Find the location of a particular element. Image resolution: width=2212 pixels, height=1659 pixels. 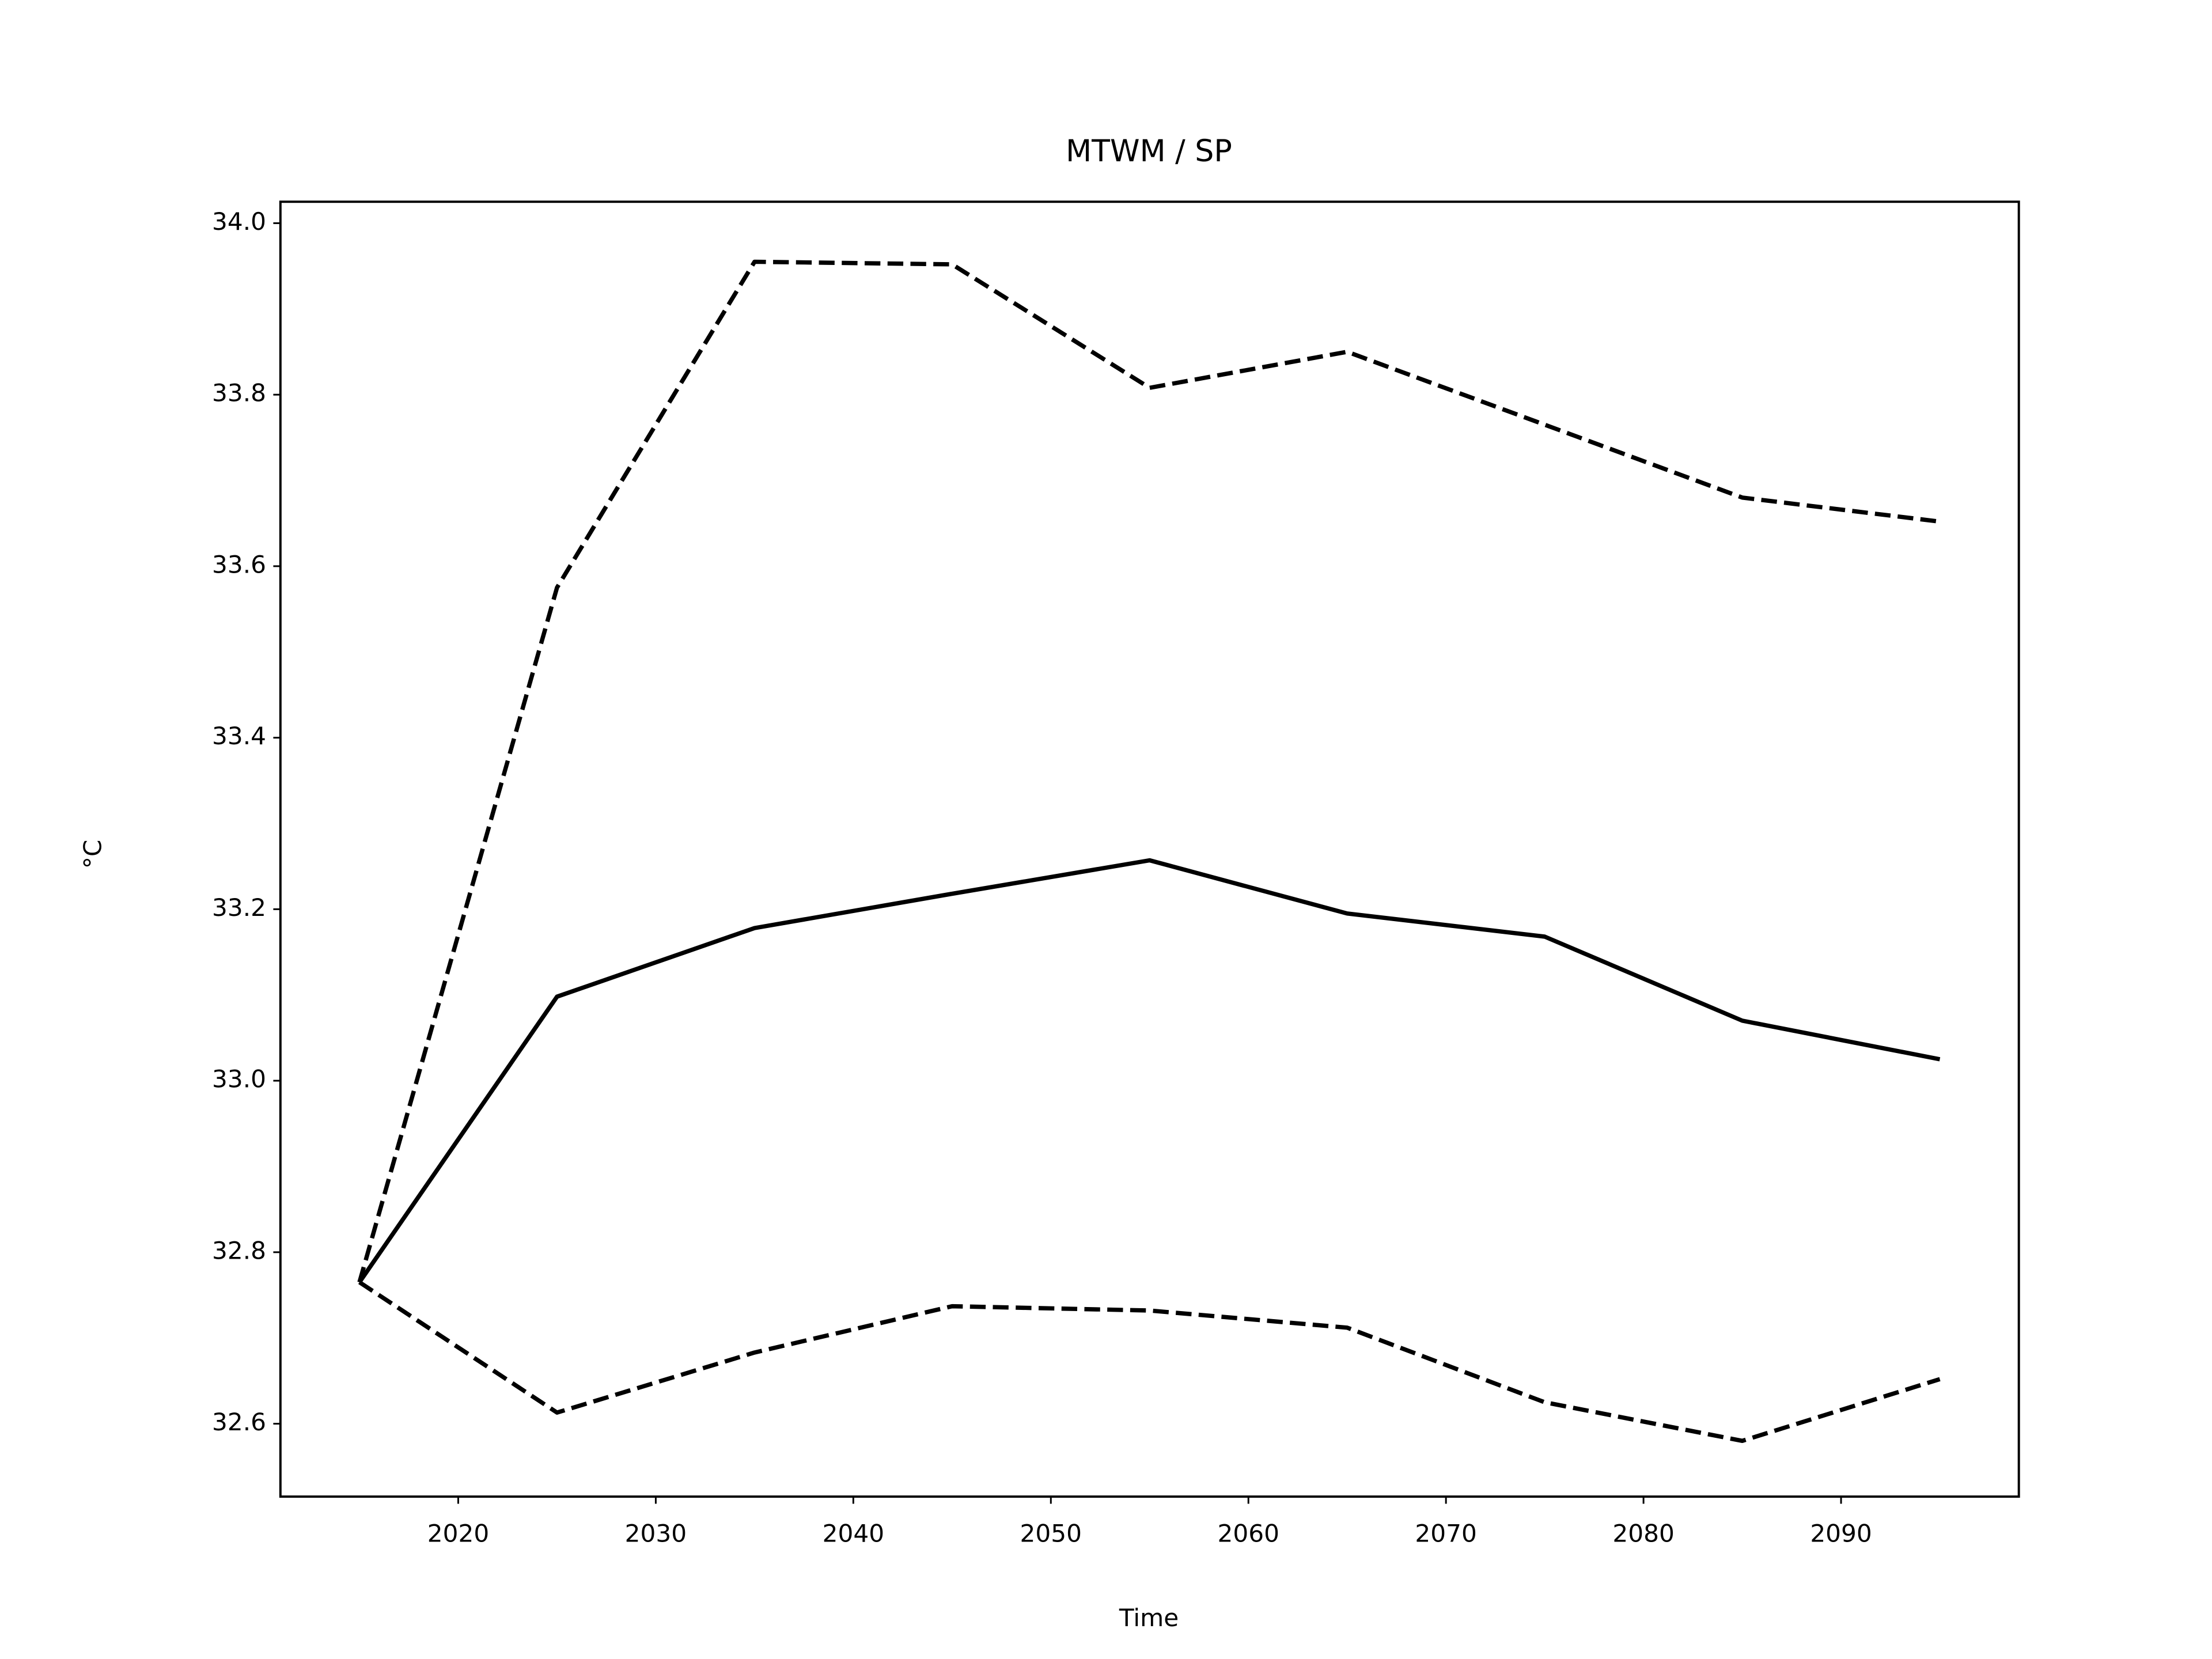

y-tick-label: 32.8 is located at coordinates (239, 1250).